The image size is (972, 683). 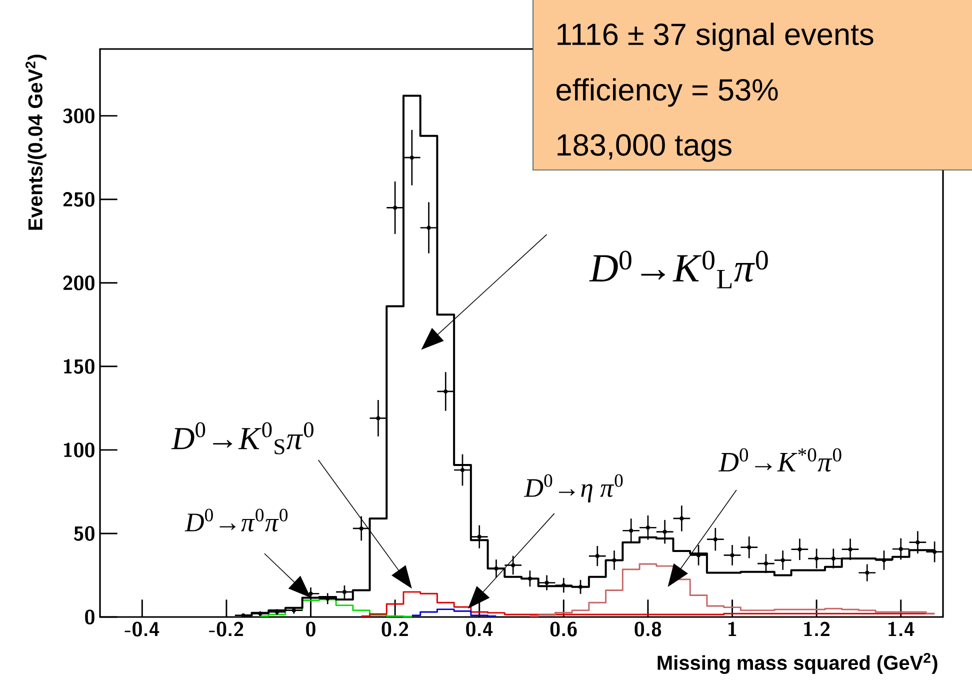 I want to click on annotation: D$^{0}$→π$^{0}$π$^{0}$, so click(x=236, y=520).